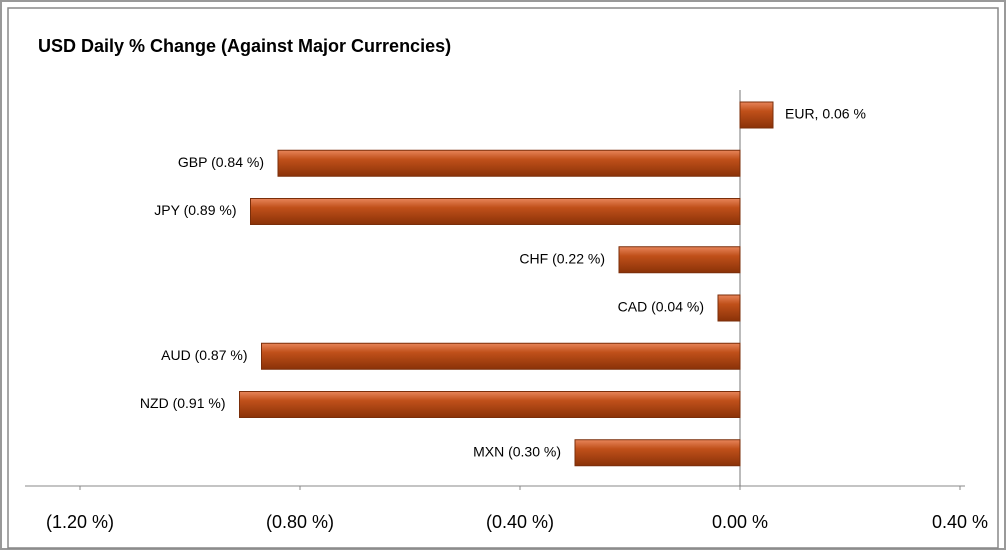 The height and width of the screenshot is (550, 1006). I want to click on data-label: AUD (0.87 %), so click(204, 355).